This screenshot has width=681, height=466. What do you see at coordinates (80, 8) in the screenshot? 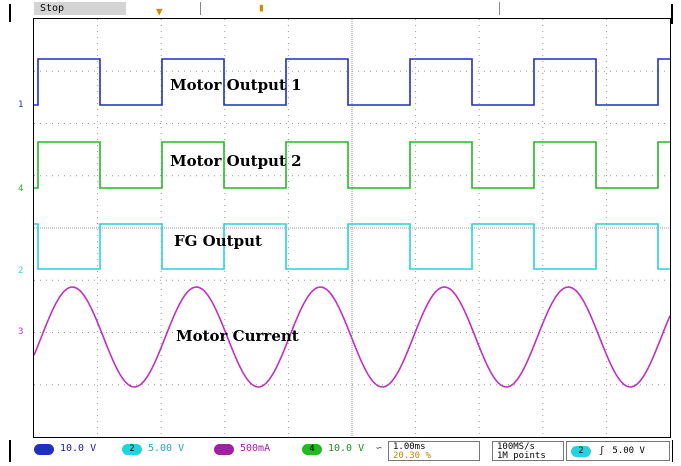
I see `acquisition-state: Stop` at bounding box center [80, 8].